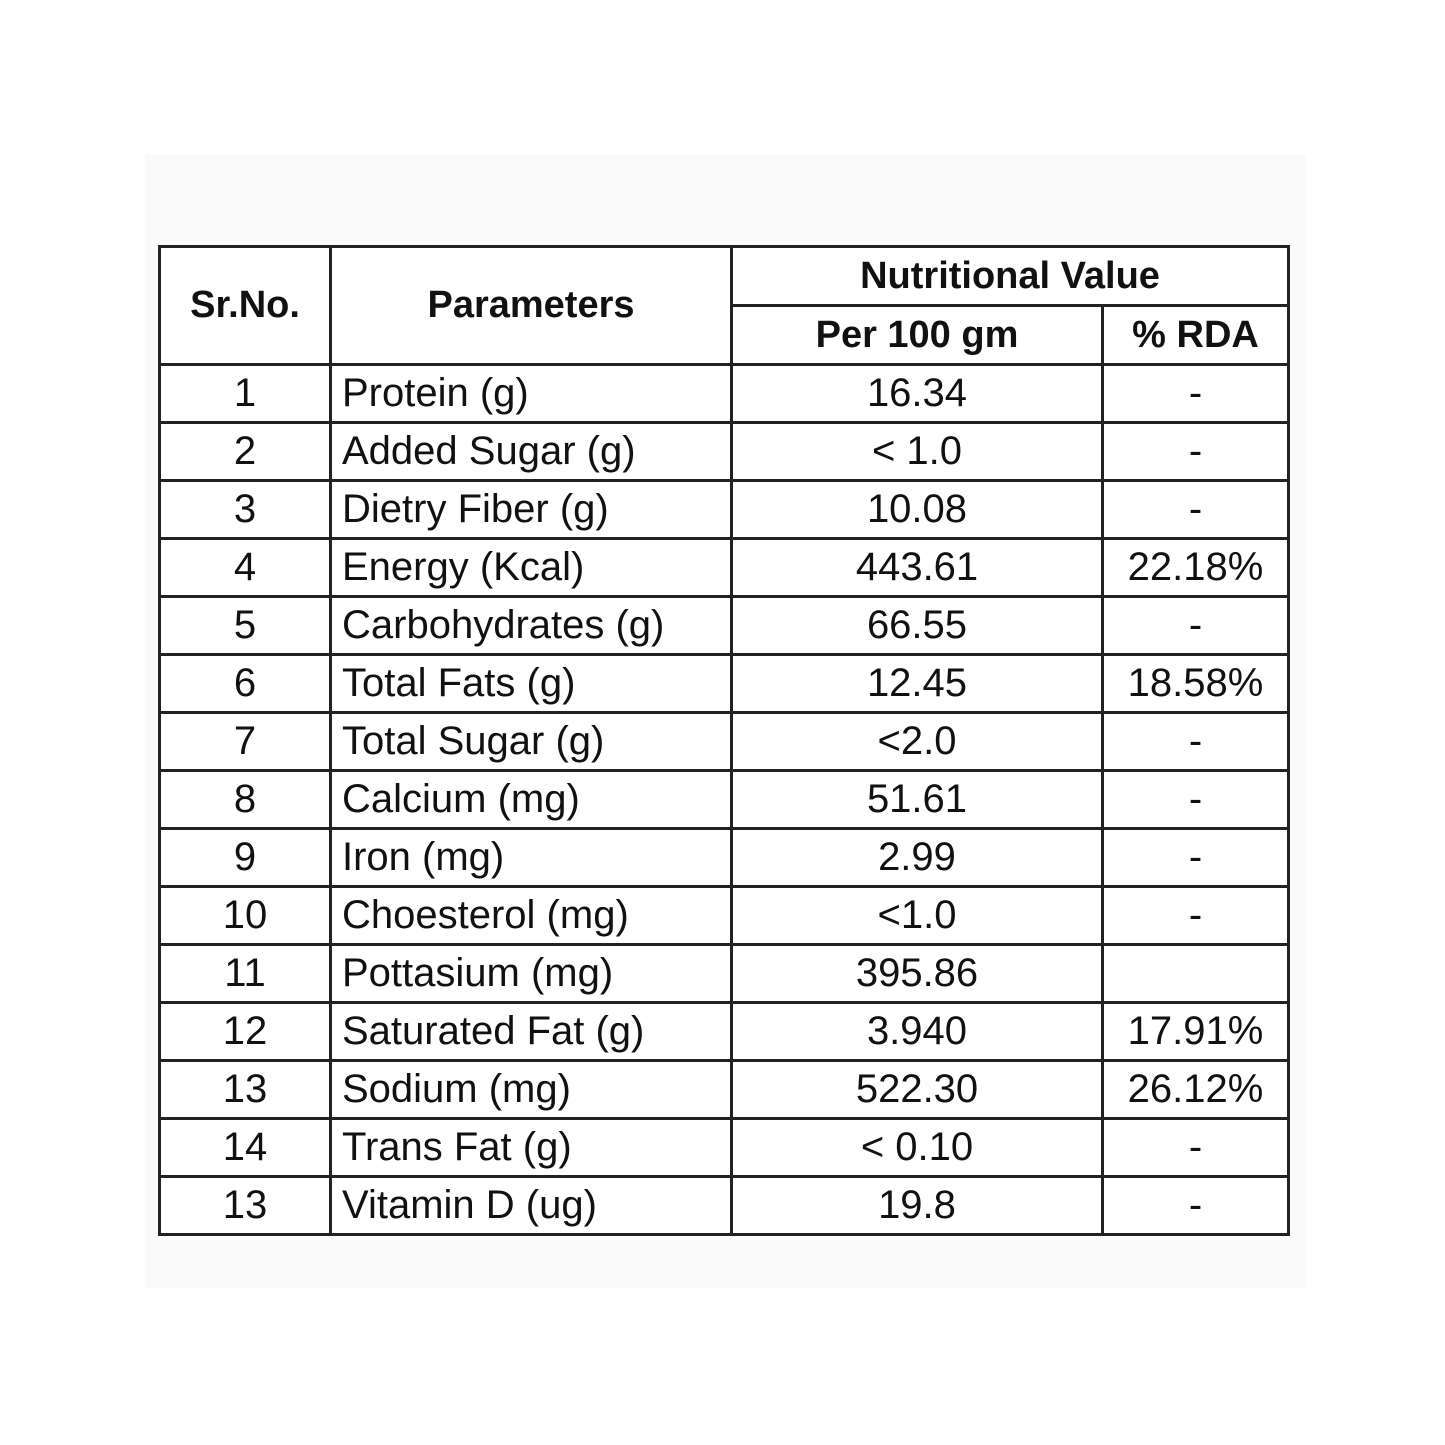 The image size is (1445, 1445). Describe the element at coordinates (917, 973) in the screenshot. I see `value-cell: 395.86` at that location.